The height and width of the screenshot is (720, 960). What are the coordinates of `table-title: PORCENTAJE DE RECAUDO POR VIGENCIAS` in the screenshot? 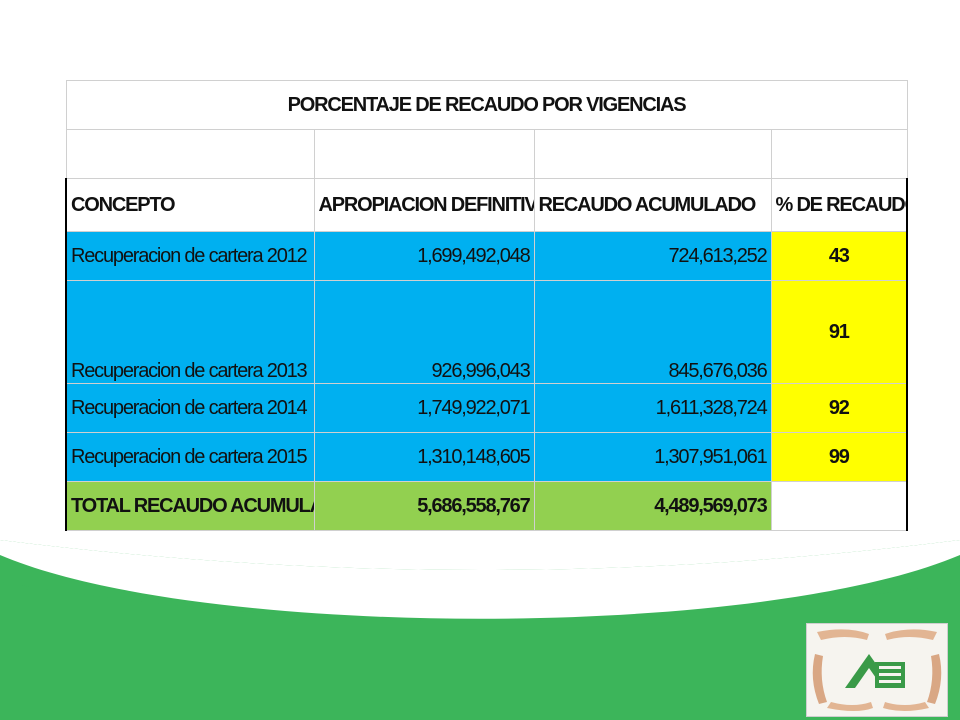 It's located at (486, 105).